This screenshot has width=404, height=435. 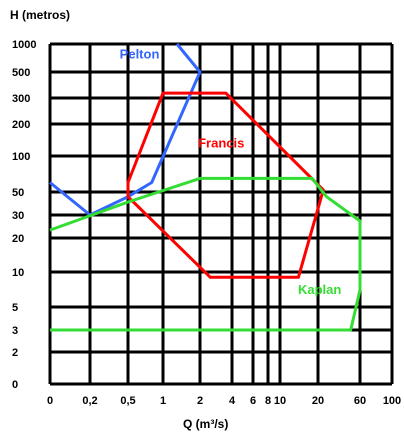 I want to click on series-label-francis: Francis, so click(x=221, y=143).